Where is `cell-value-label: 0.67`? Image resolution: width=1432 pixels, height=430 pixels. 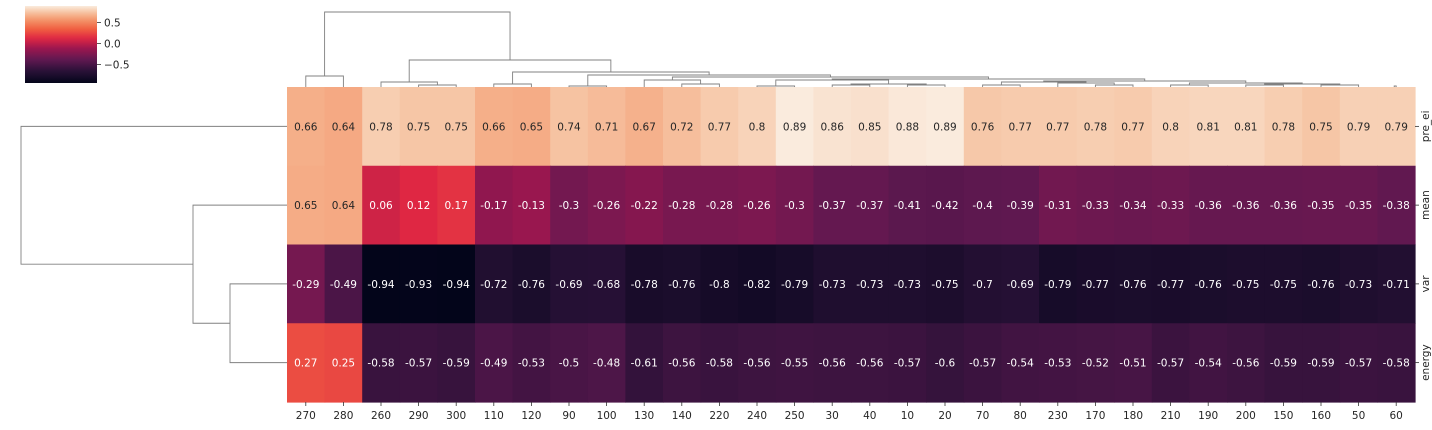
cell-value-label: 0.67 is located at coordinates (644, 127).